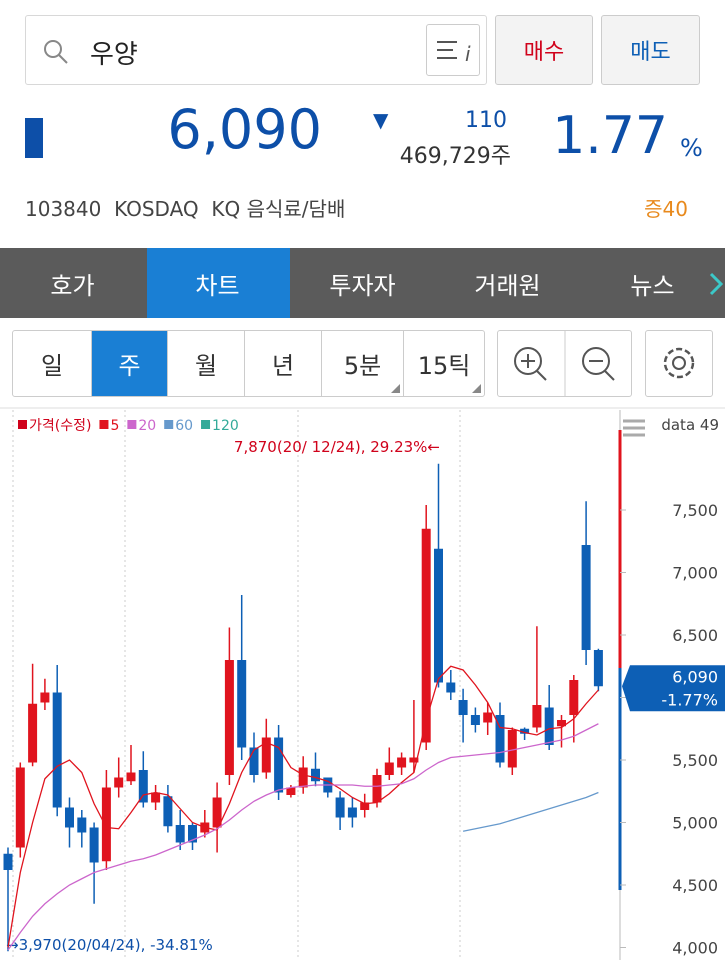 The width and height of the screenshot is (725, 960). I want to click on settings-button, so click(679, 363).